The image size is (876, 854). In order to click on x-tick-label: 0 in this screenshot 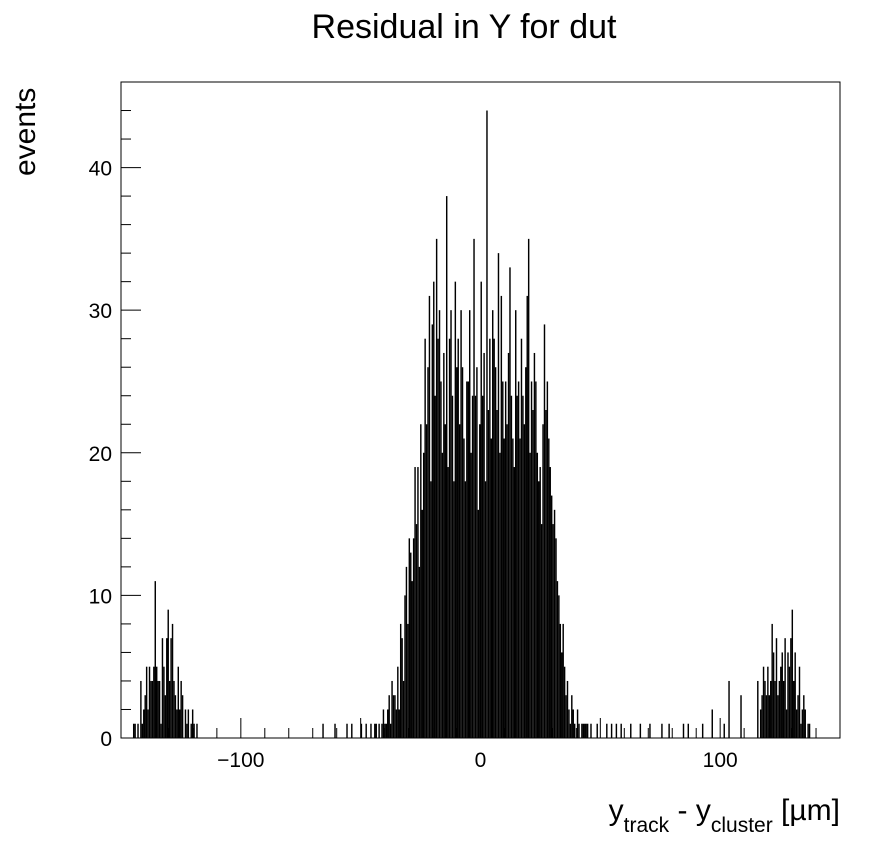, I will do `click(481, 760)`.